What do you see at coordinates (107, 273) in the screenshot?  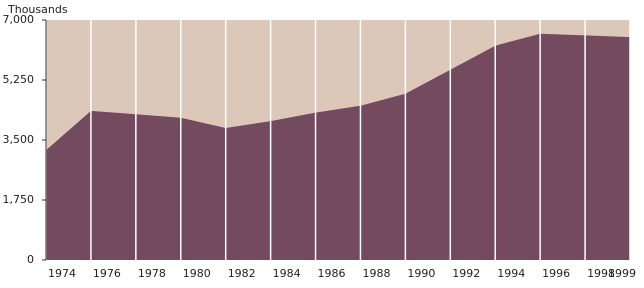 I see `x-tick-label: 1976` at bounding box center [107, 273].